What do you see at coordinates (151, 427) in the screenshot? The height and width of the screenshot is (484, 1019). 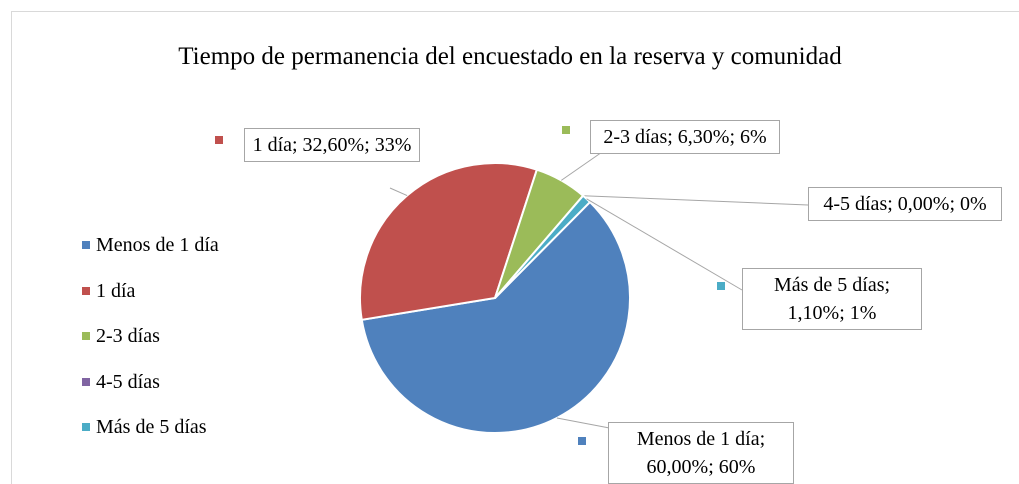 I see `legend-label: Más de 5 días` at bounding box center [151, 427].